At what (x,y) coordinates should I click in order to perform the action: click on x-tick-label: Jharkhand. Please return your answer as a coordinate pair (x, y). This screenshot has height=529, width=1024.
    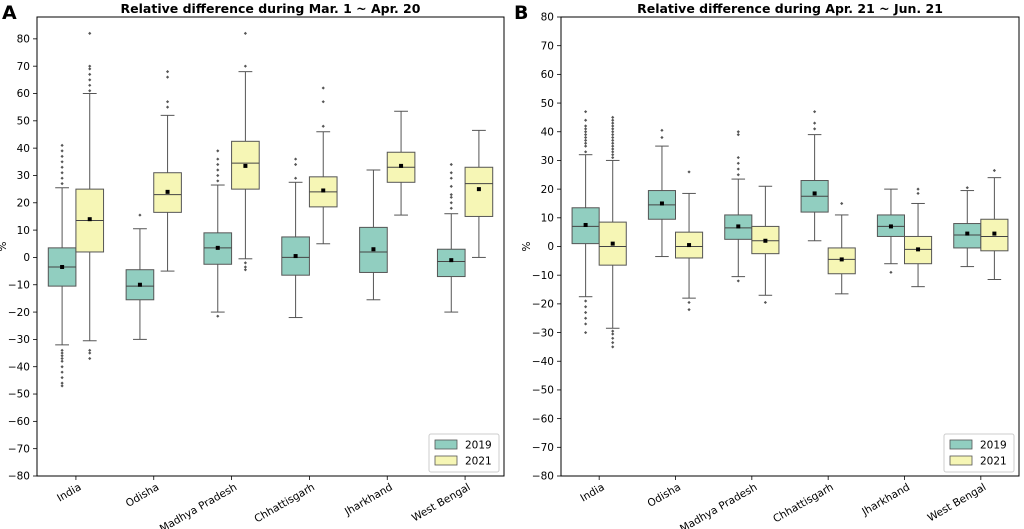
    Looking at the image, I should click on (368, 499).